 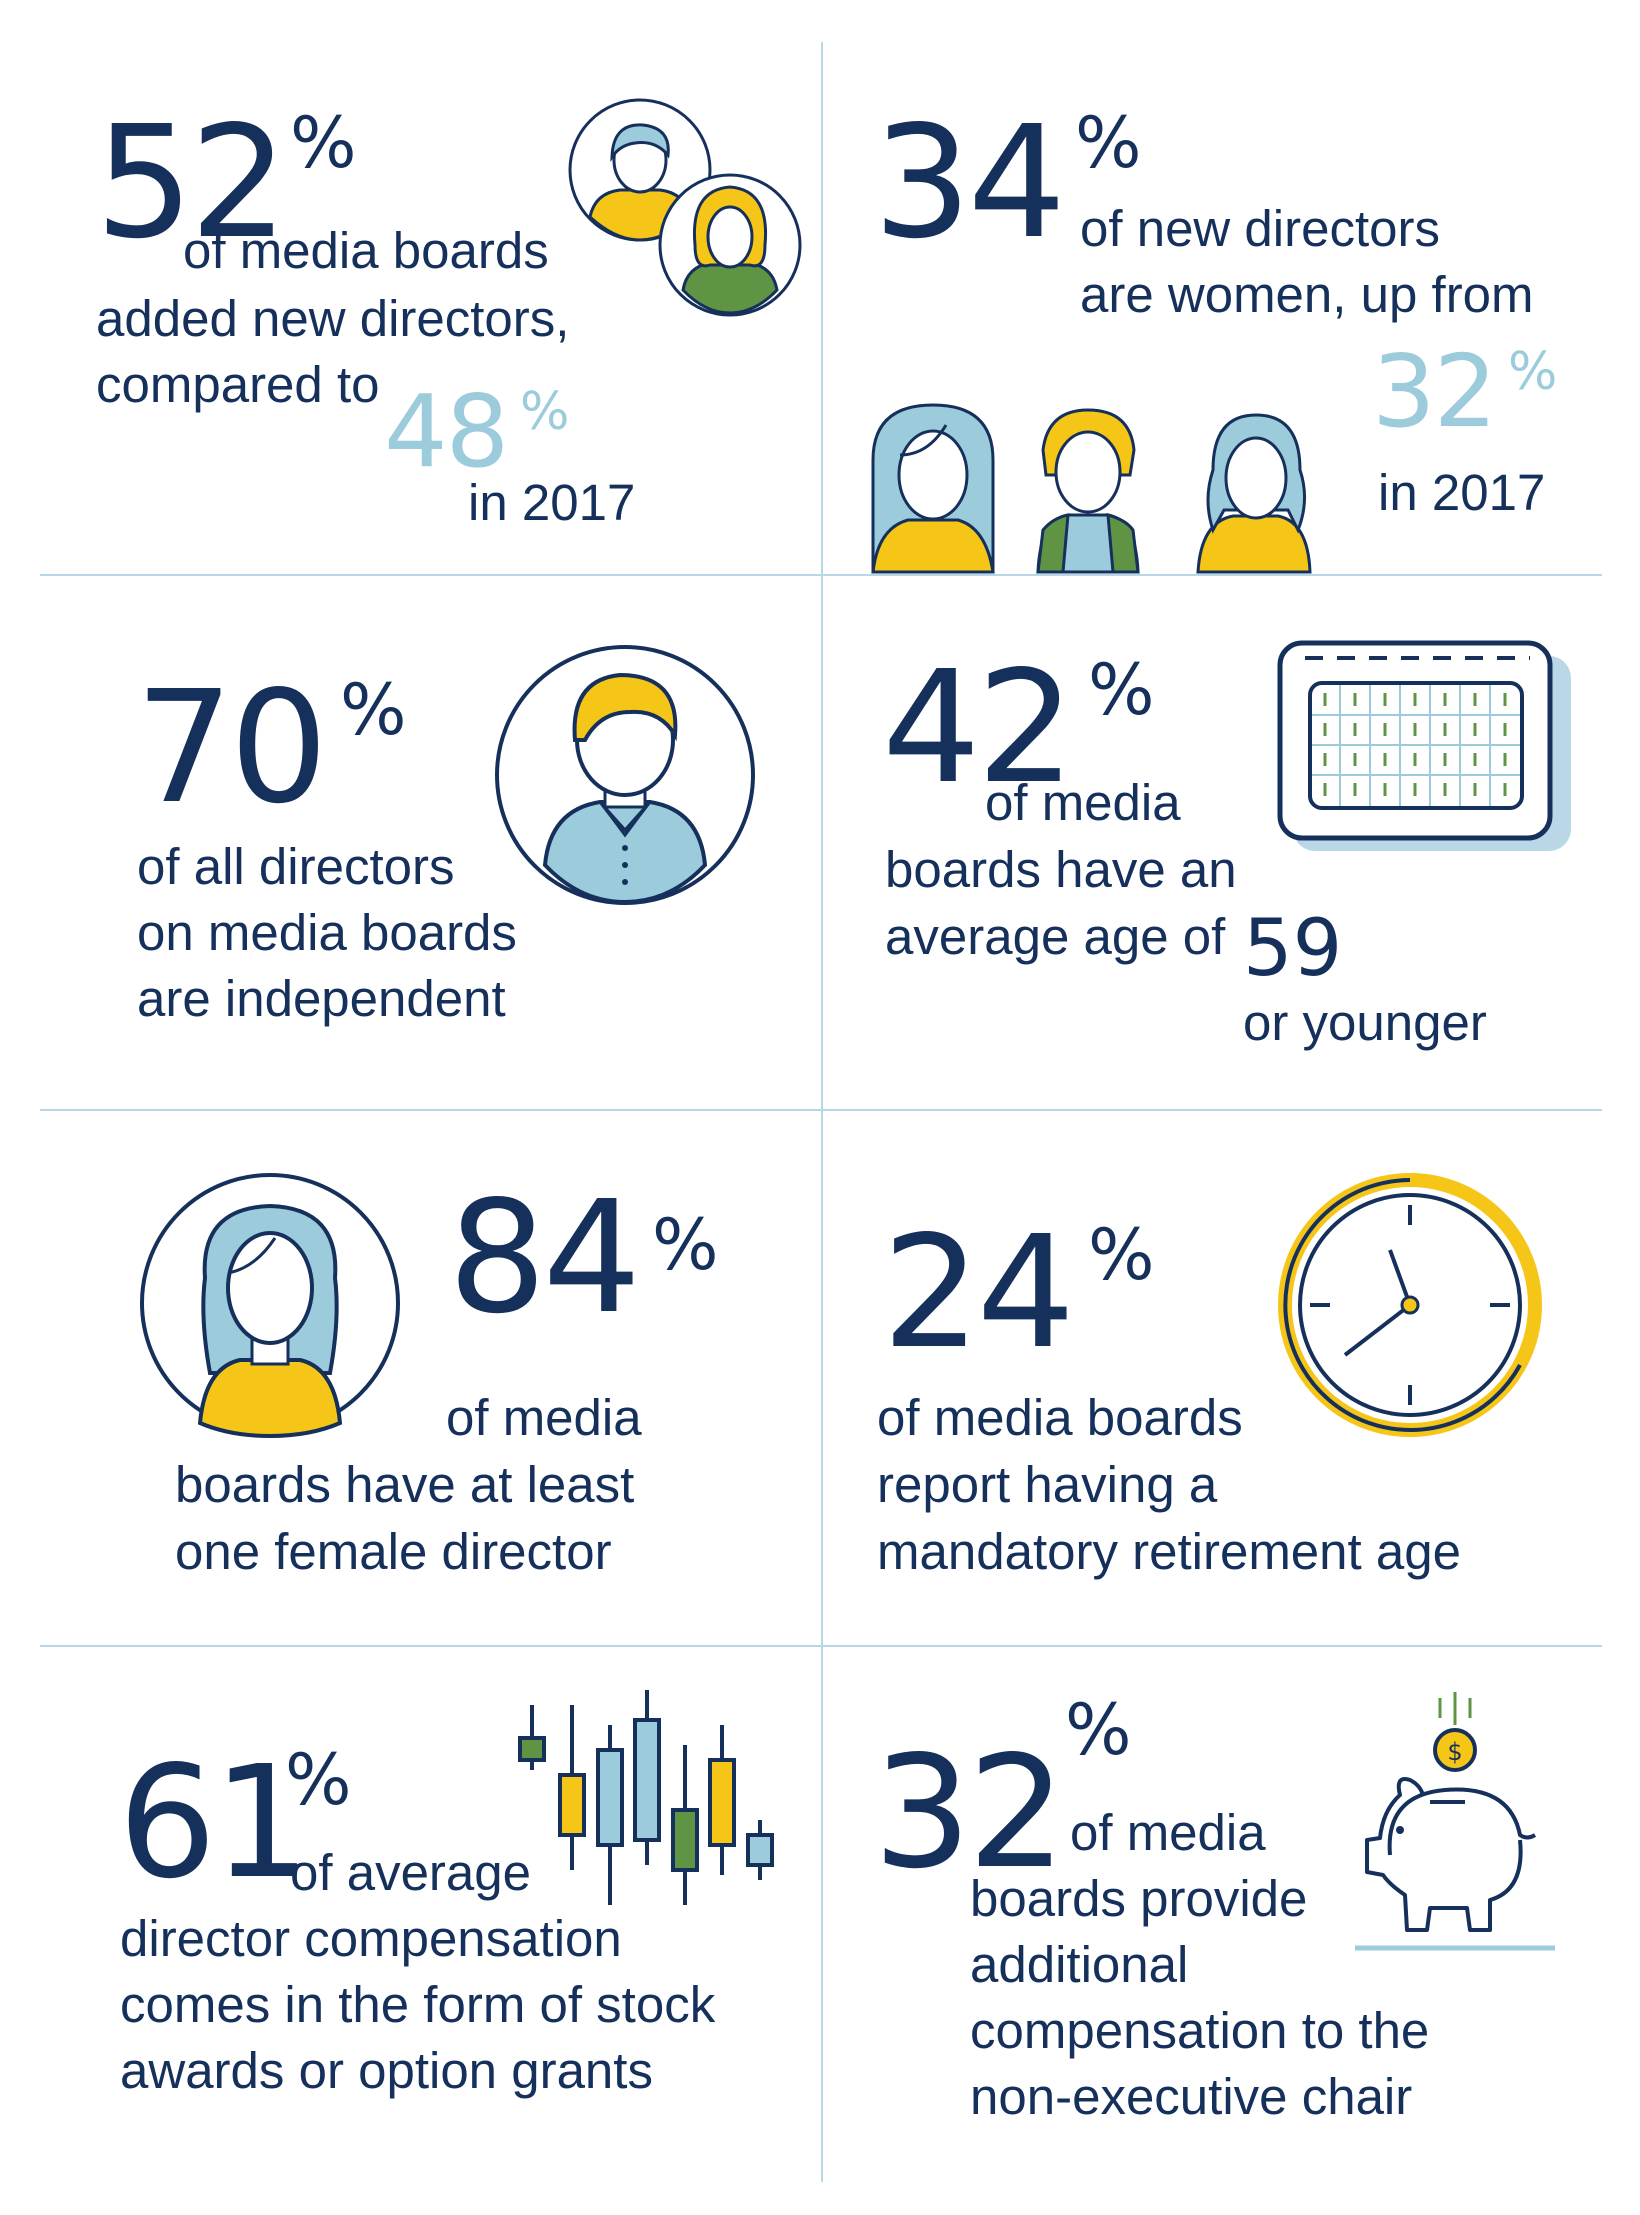 I want to click on stat-value: 42, so click(x=978, y=727).